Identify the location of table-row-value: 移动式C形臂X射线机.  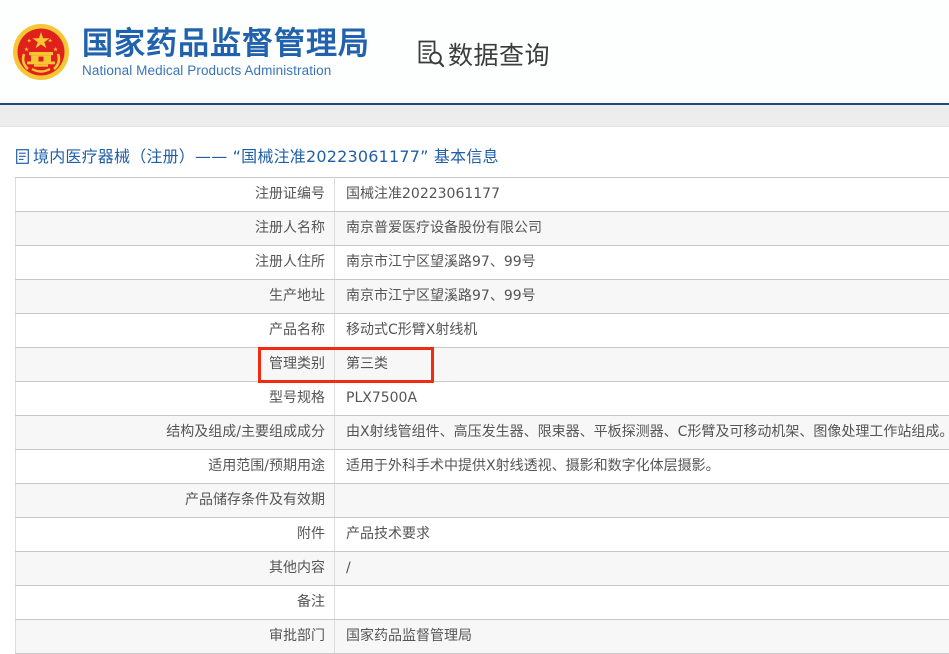
(641, 330).